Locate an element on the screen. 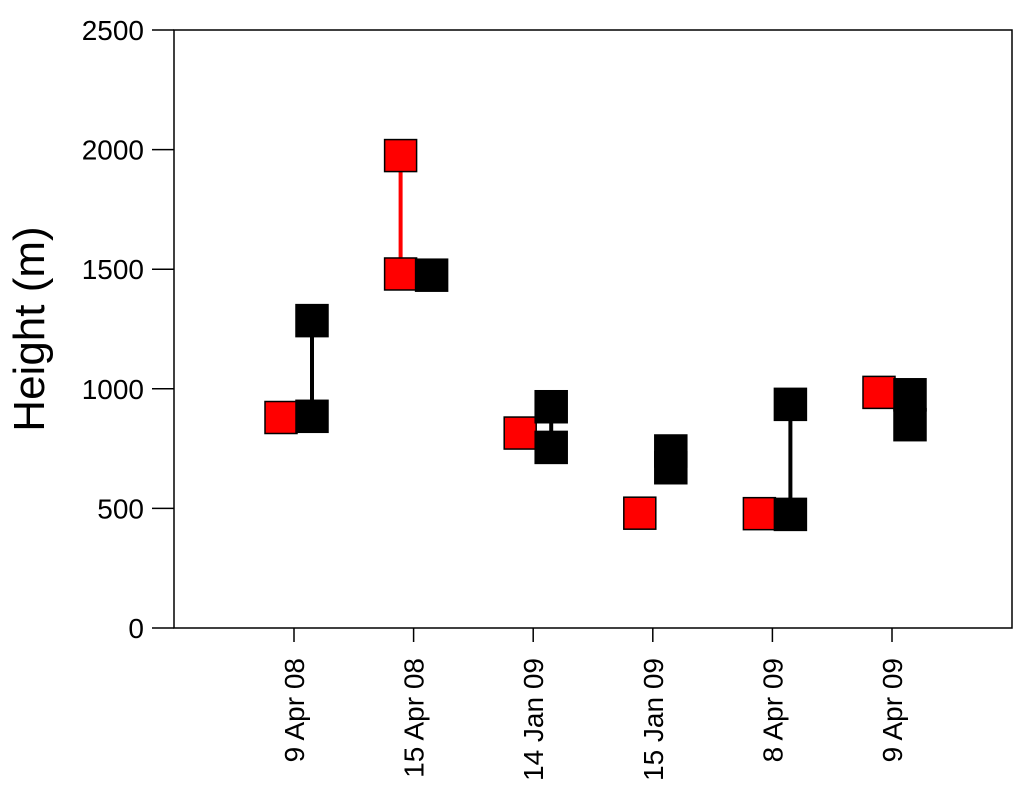 Image resolution: width=1024 pixels, height=804 pixels. y-axis-title: Height (m) is located at coordinates (29, 328).